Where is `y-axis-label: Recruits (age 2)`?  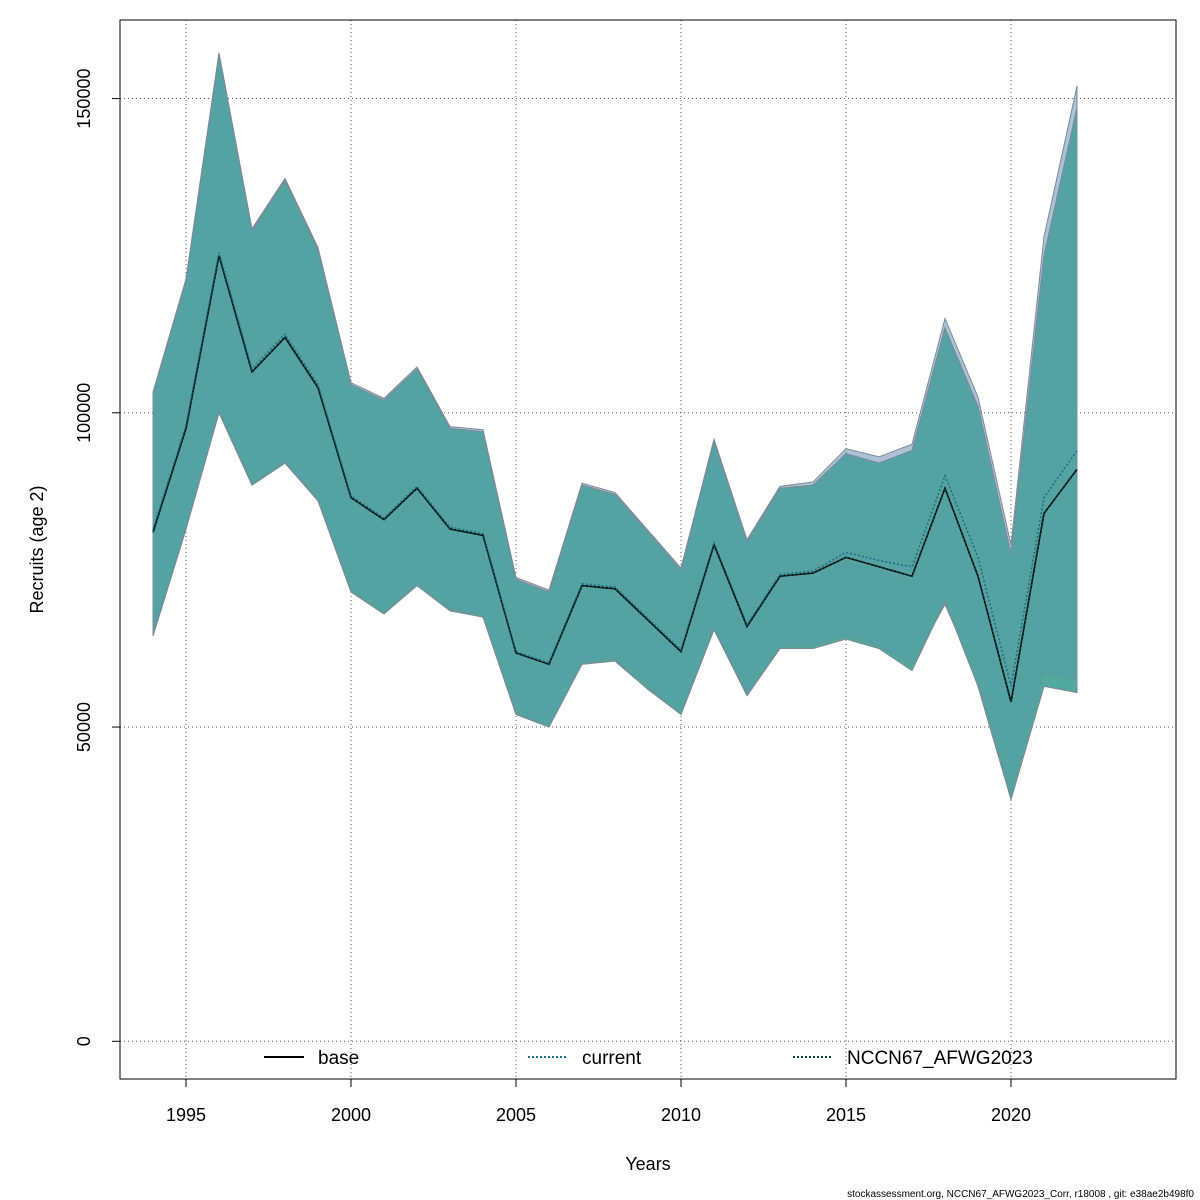 y-axis-label: Recruits (age 2) is located at coordinates (37, 549).